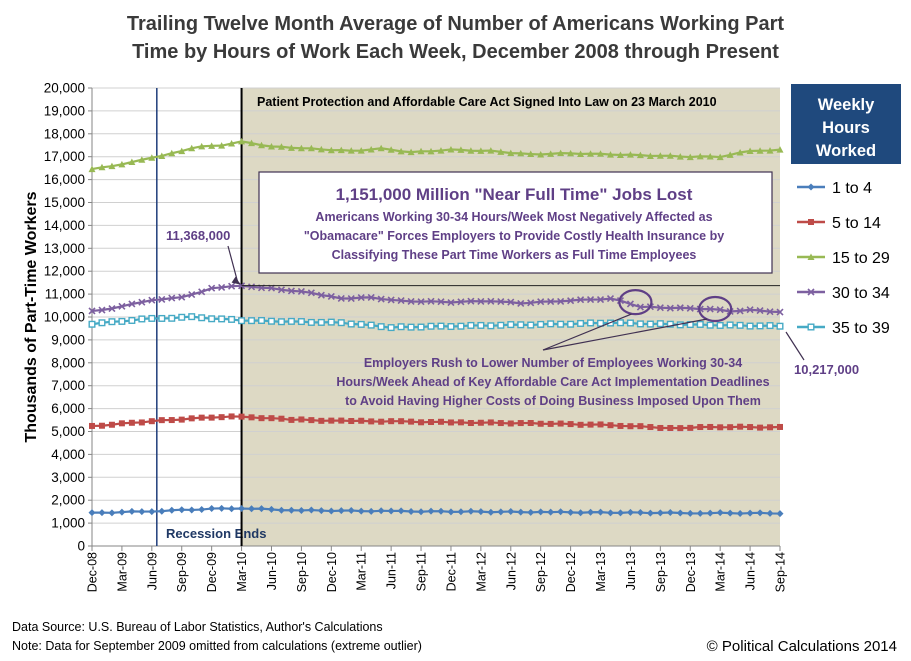  What do you see at coordinates (436, 299) in the screenshot?
I see `series-30-to-34-line` at bounding box center [436, 299].